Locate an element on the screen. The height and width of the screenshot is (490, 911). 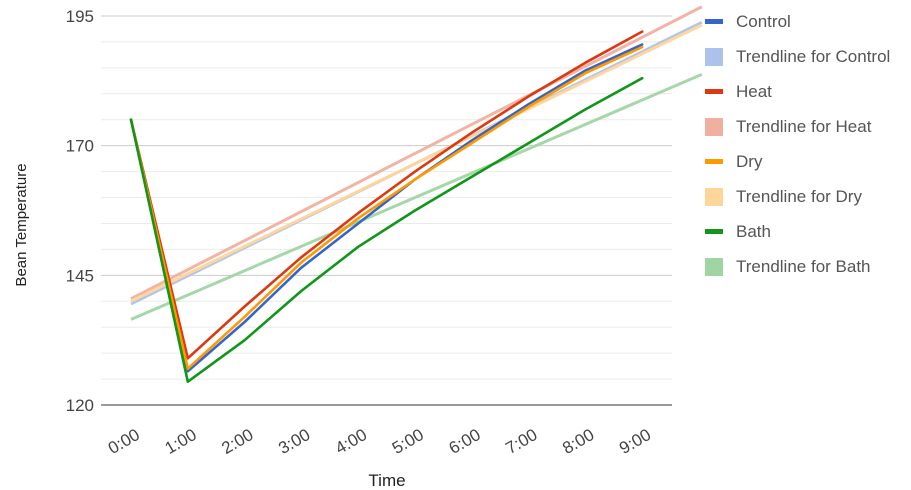
y-axis-ticks: 120 145 170 195 is located at coordinates (80, 211).